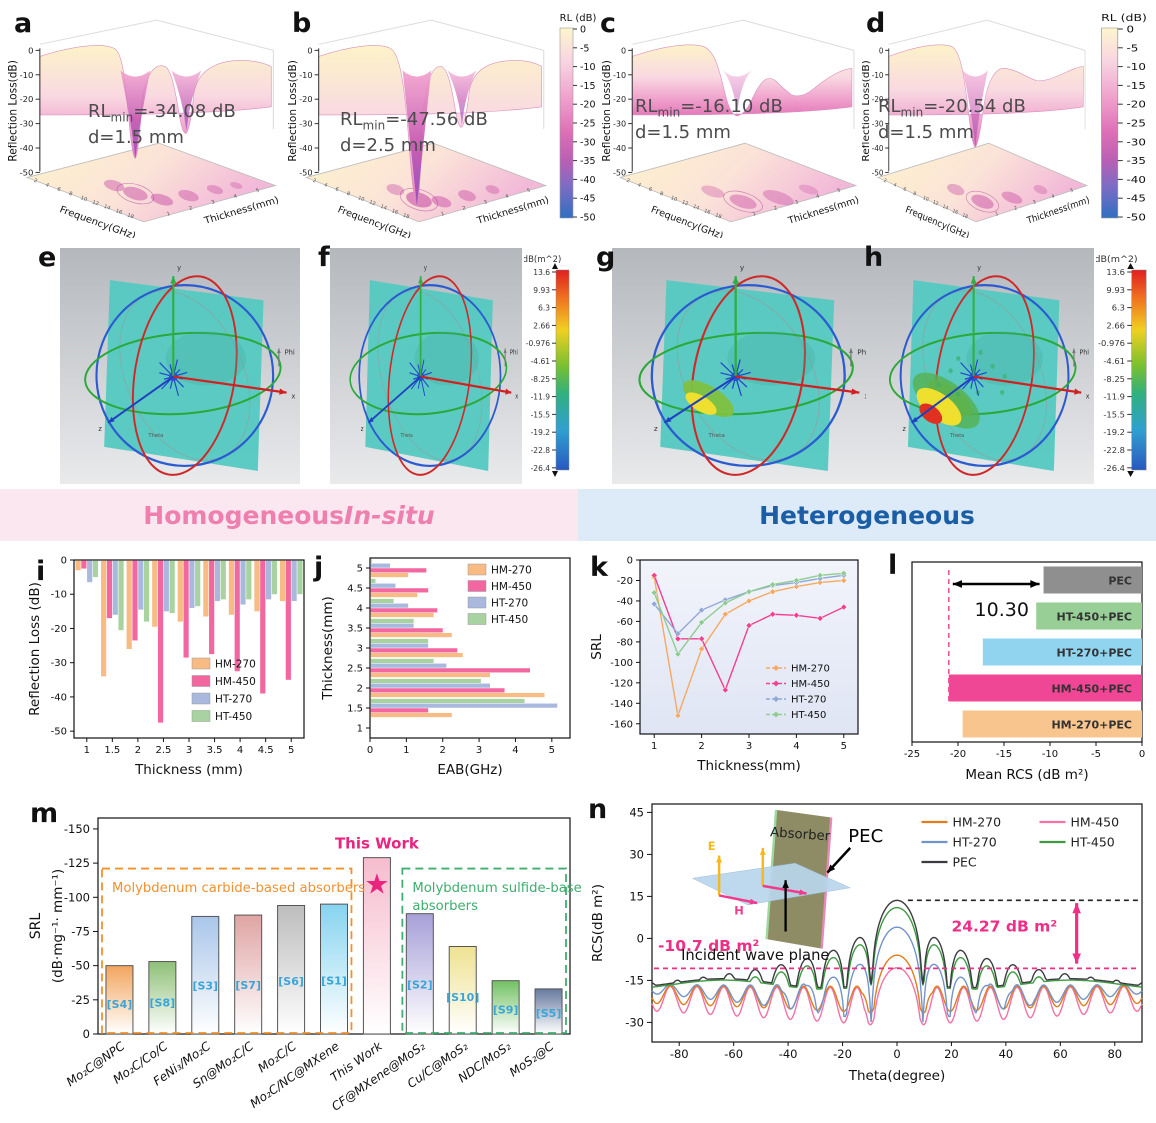  I want to click on freq-tick: 14, so click(696, 208).